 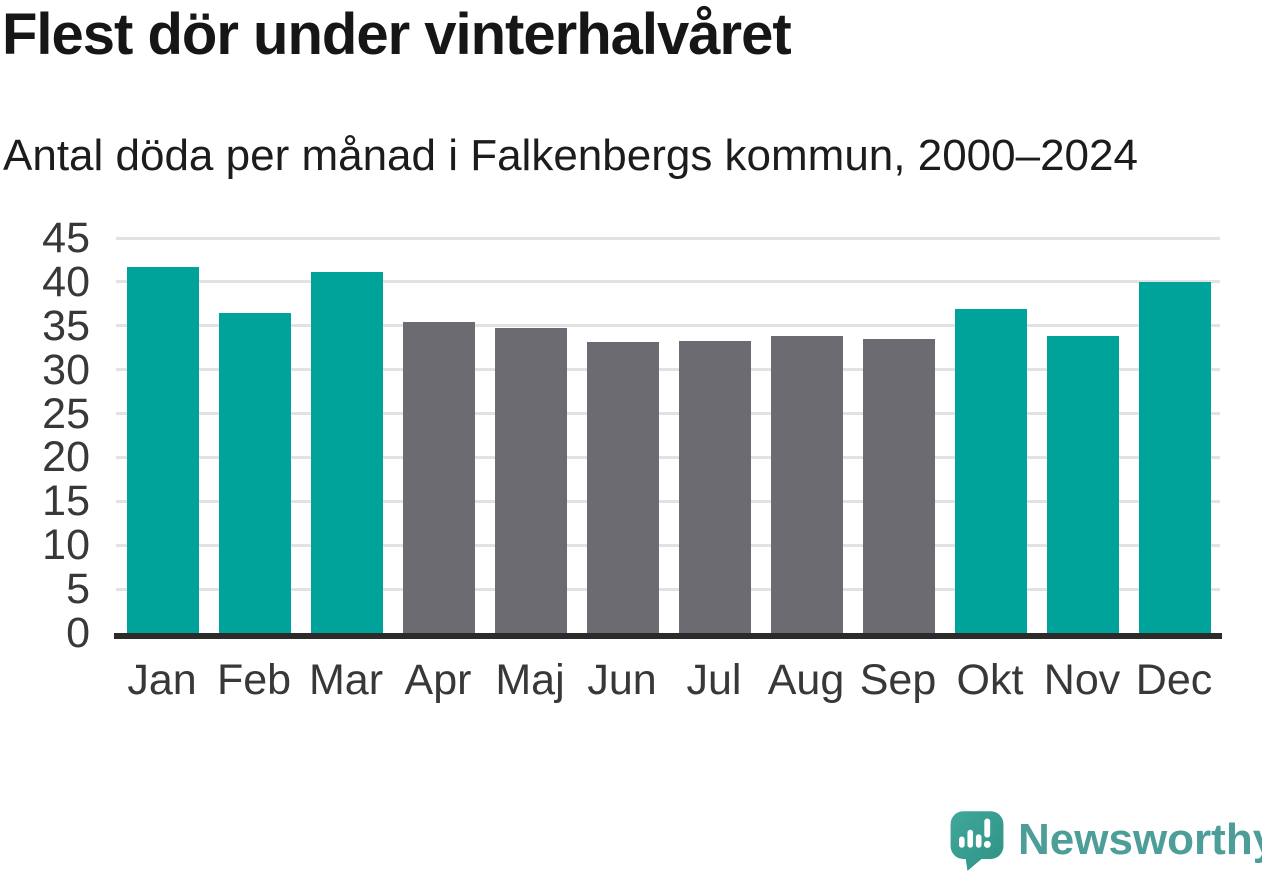 I want to click on y-tick-label: 15, so click(x=66, y=501).